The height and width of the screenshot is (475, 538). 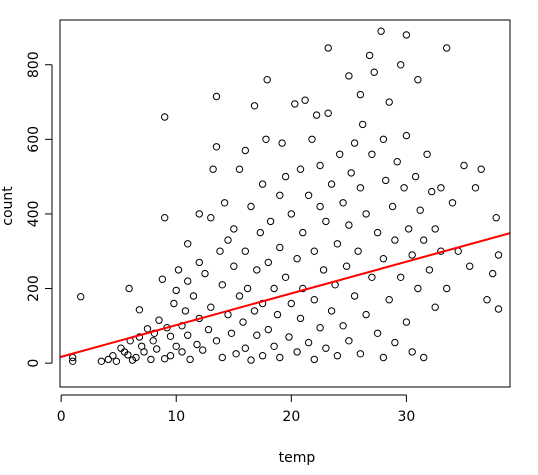 What do you see at coordinates (61, 417) in the screenshot?
I see `x-tick-label: 0` at bounding box center [61, 417].